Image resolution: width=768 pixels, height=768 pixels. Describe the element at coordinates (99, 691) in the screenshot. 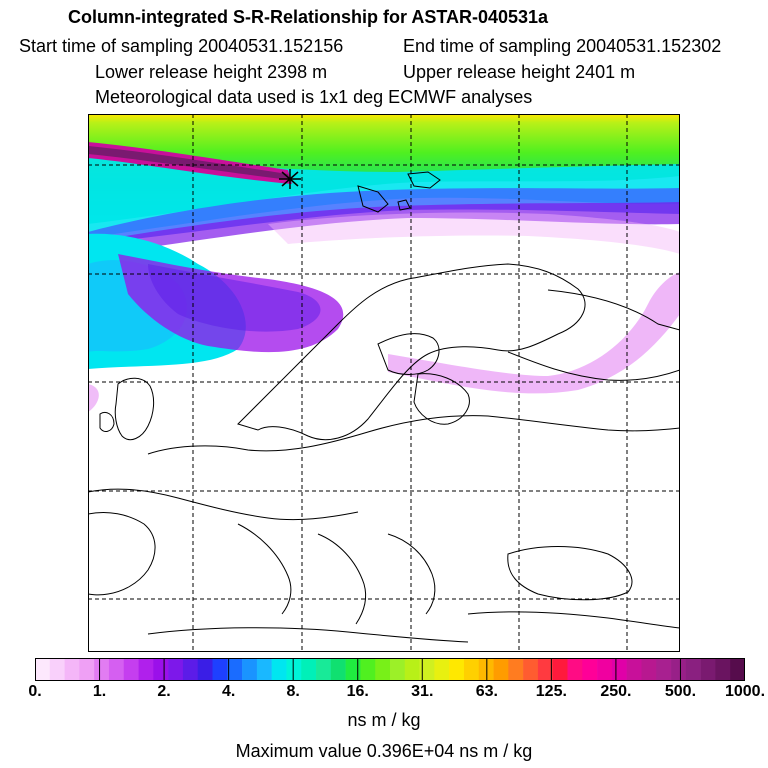

I see `colorbar-tick-label: 1.` at that location.